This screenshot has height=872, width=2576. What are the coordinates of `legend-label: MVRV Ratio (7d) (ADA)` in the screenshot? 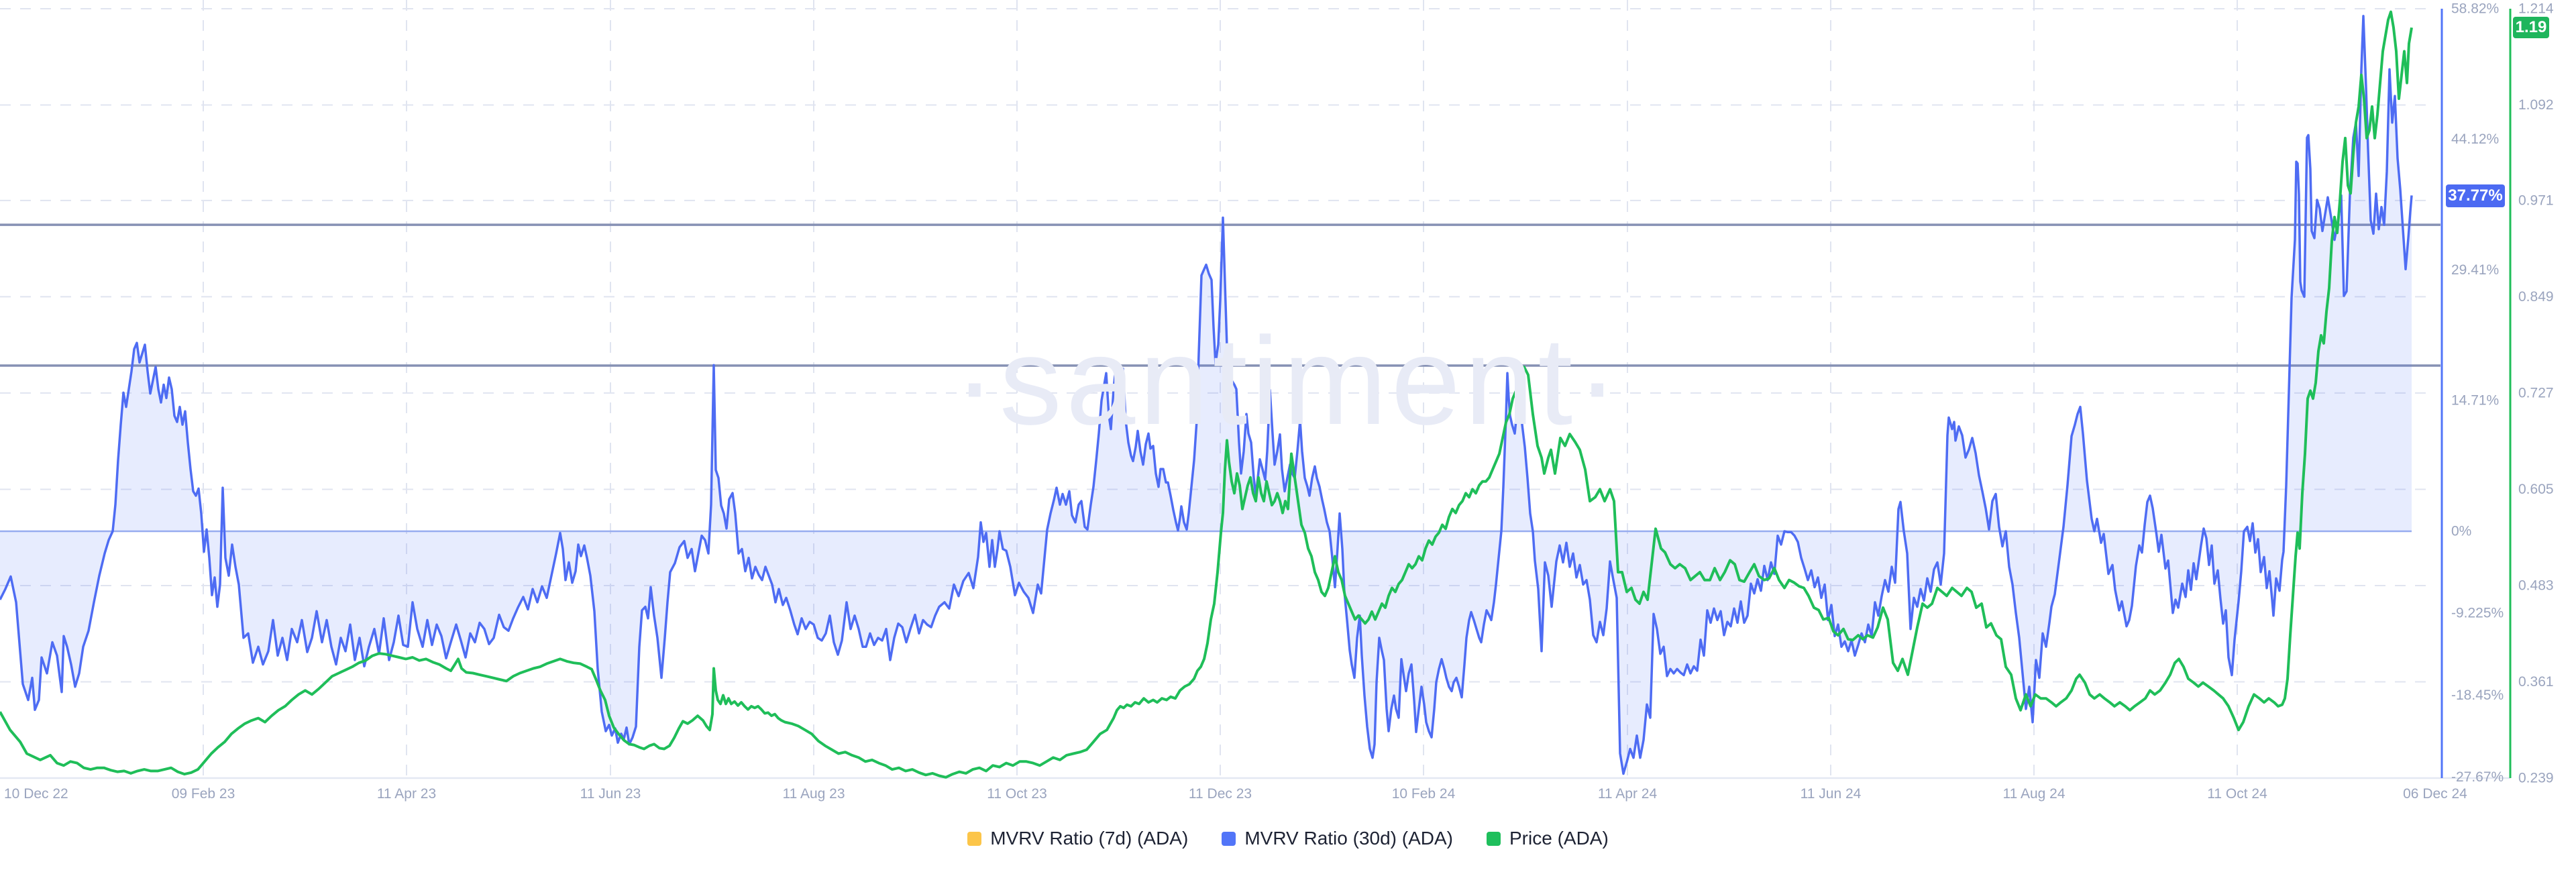 It's located at (1089, 839).